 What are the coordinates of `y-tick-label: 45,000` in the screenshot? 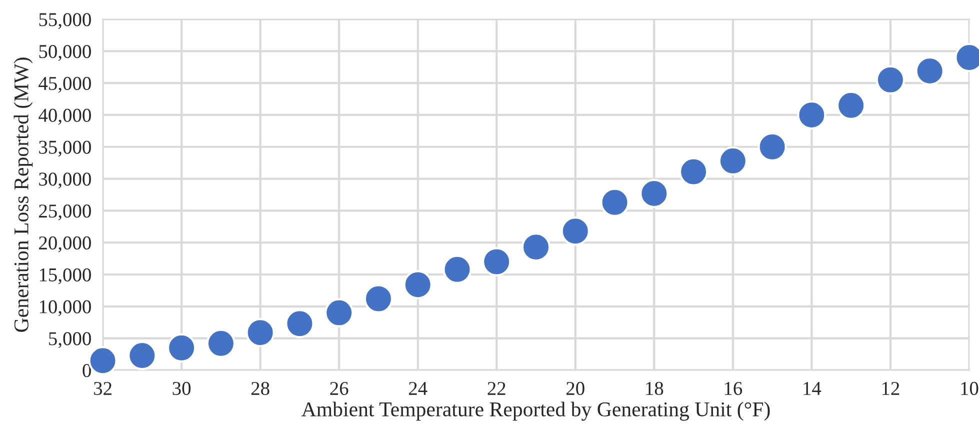 It's located at (64, 84).